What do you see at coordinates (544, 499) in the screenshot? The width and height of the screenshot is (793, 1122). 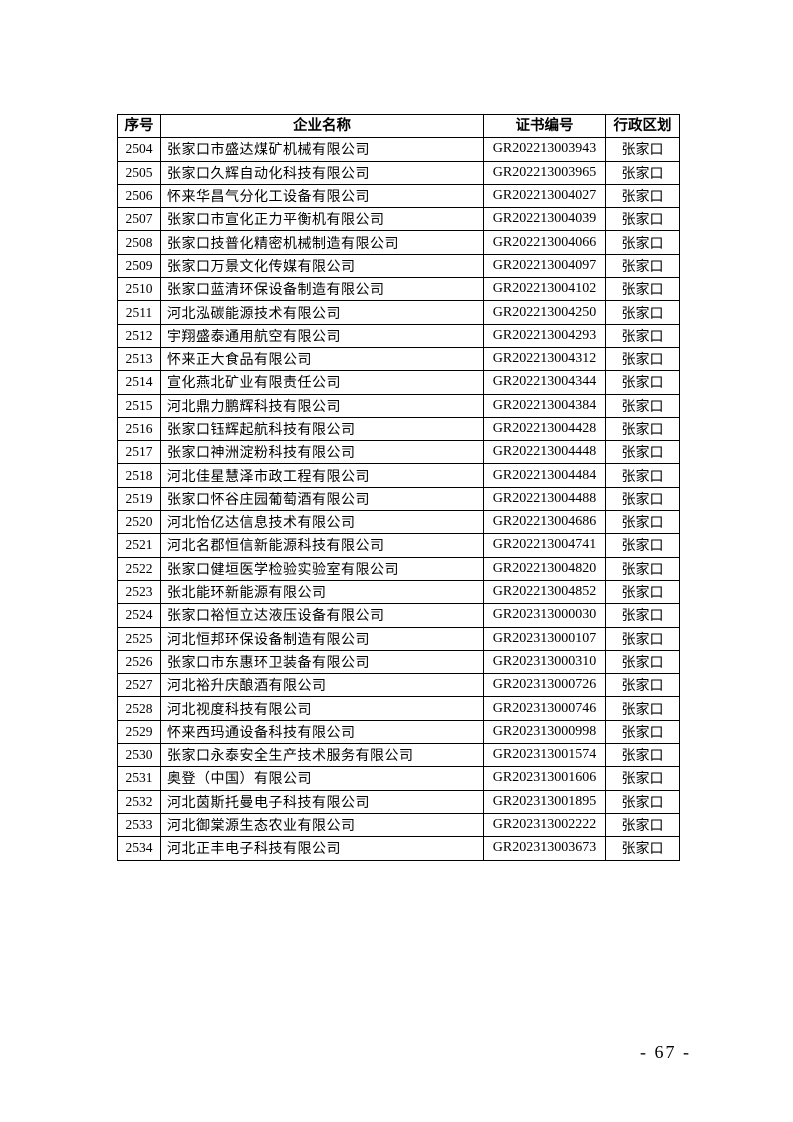 I see `certificate-number: GR202213004488` at bounding box center [544, 499].